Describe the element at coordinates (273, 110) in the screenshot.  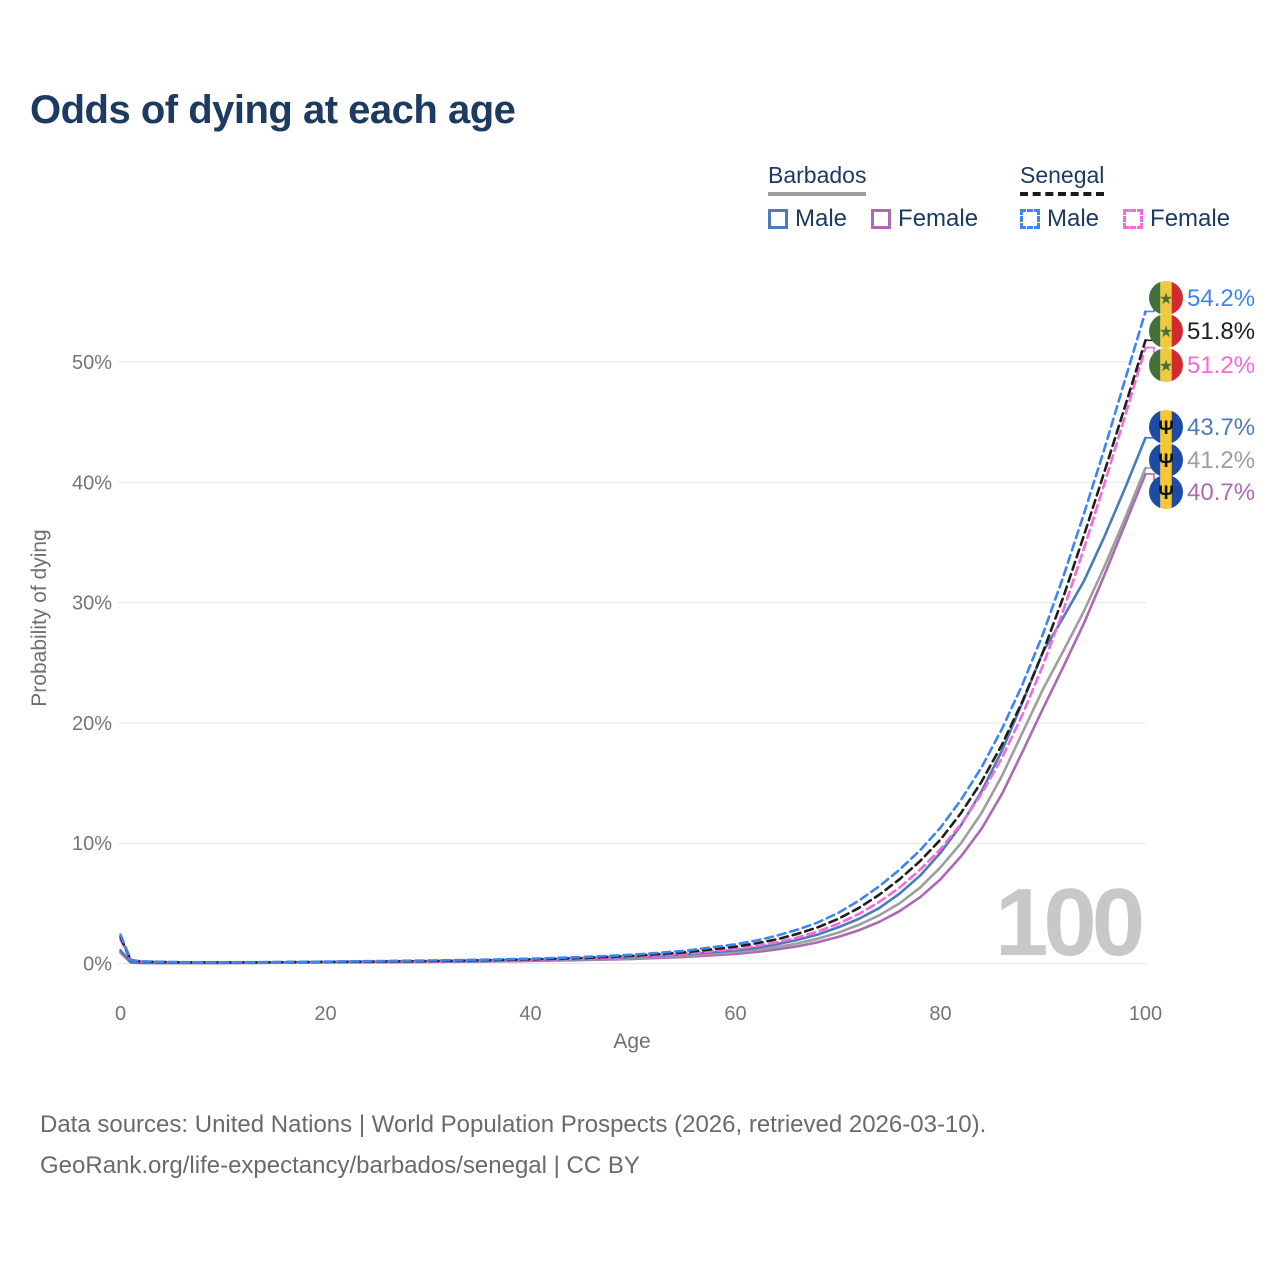
I see `page-title: Odds of dying at each age` at that location.